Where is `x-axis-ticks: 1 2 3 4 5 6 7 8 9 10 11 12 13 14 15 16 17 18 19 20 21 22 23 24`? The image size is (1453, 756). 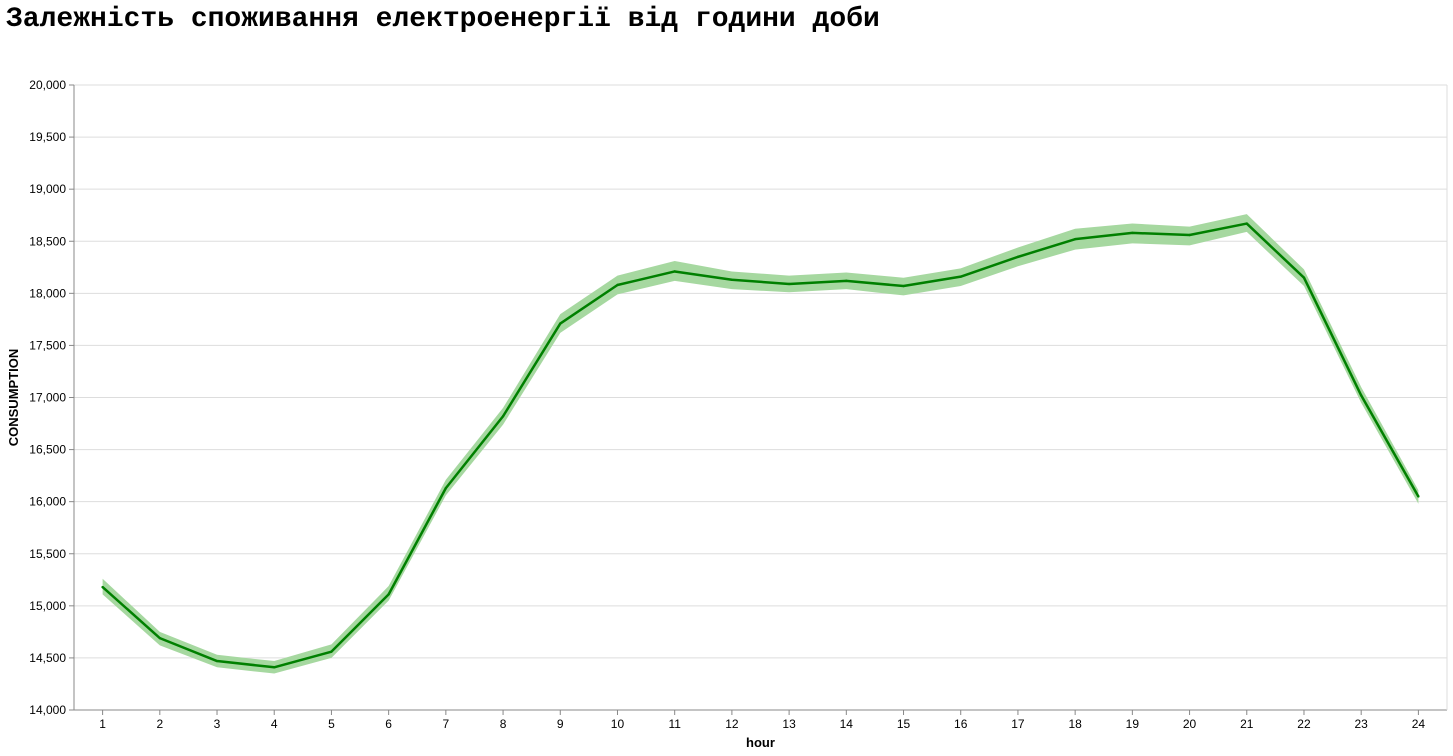 x-axis-ticks: 1 2 3 4 5 6 7 8 9 10 11 12 13 14 15 16 17 18 19 20 21 22 23 24 is located at coordinates (762, 720).